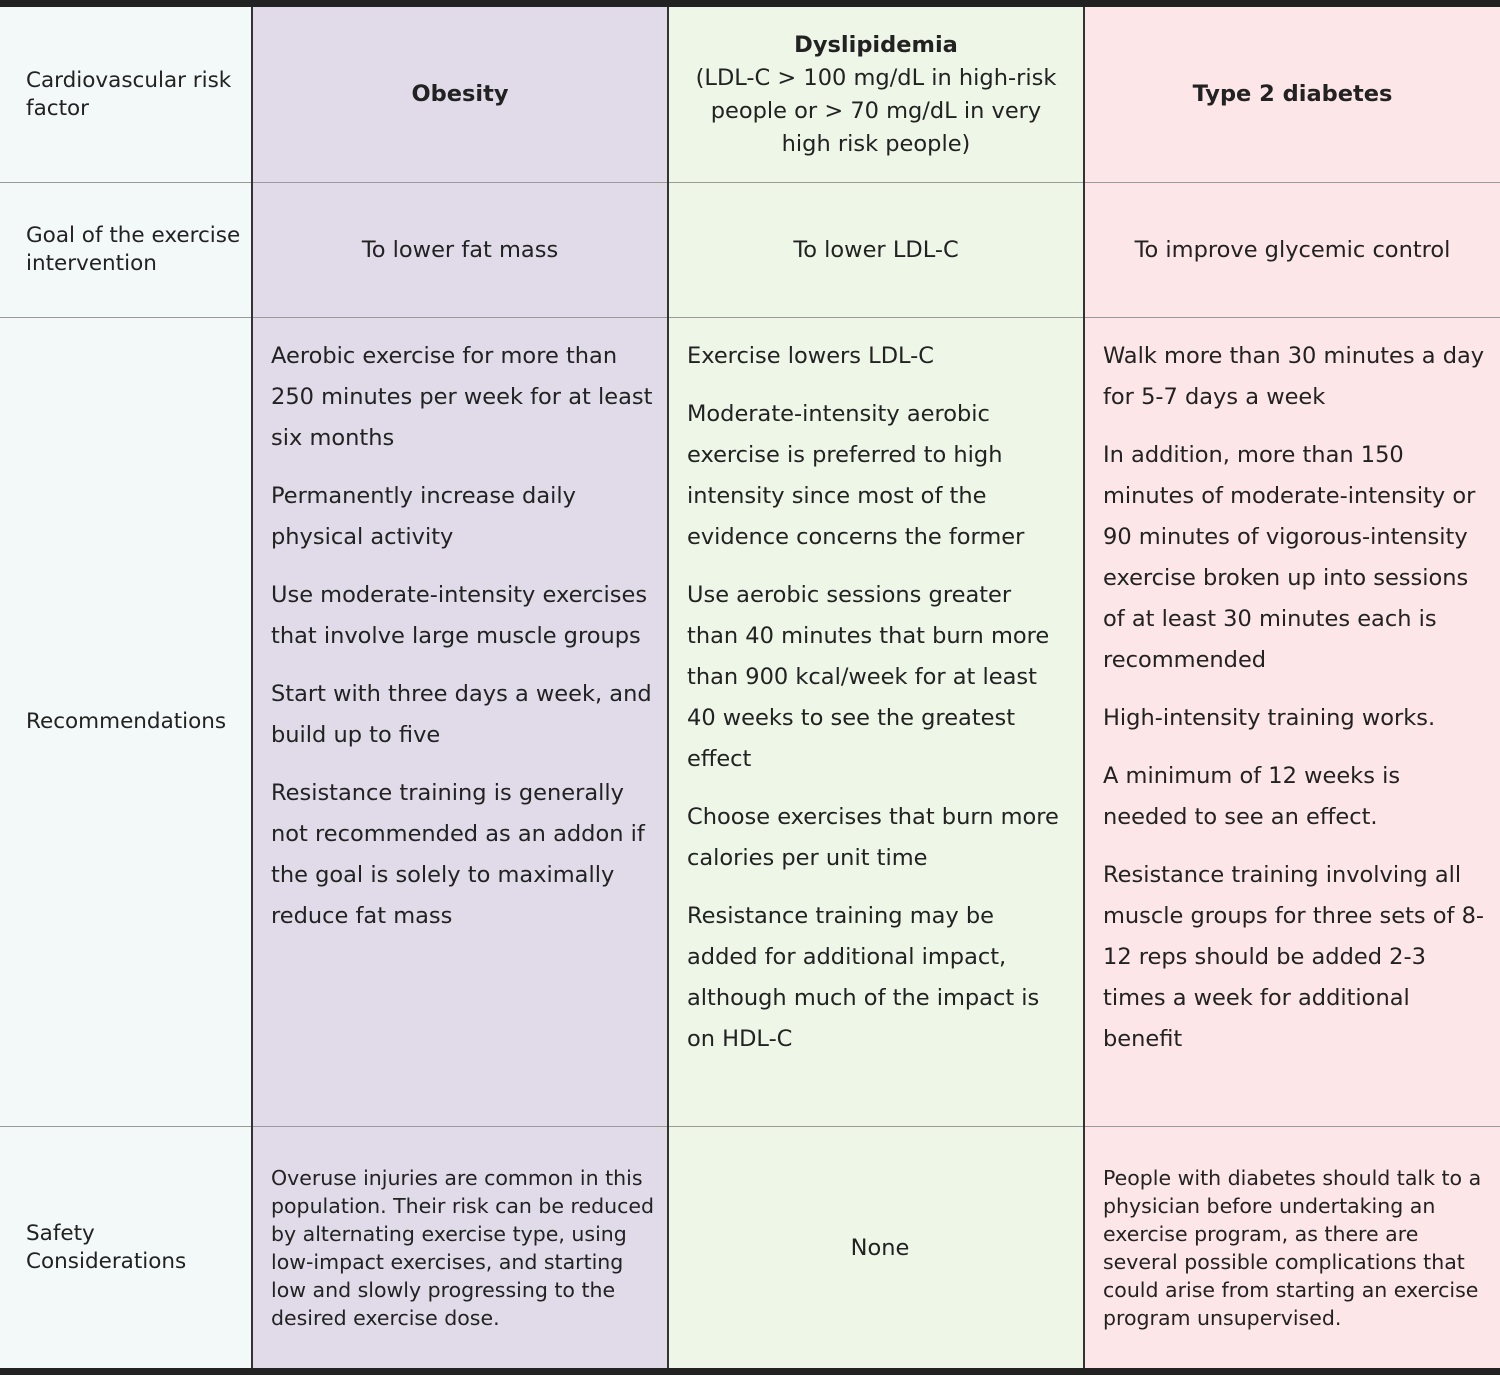 The height and width of the screenshot is (1383, 1500). Describe the element at coordinates (126, 722) in the screenshot. I see `row-label: Recommendations` at that location.